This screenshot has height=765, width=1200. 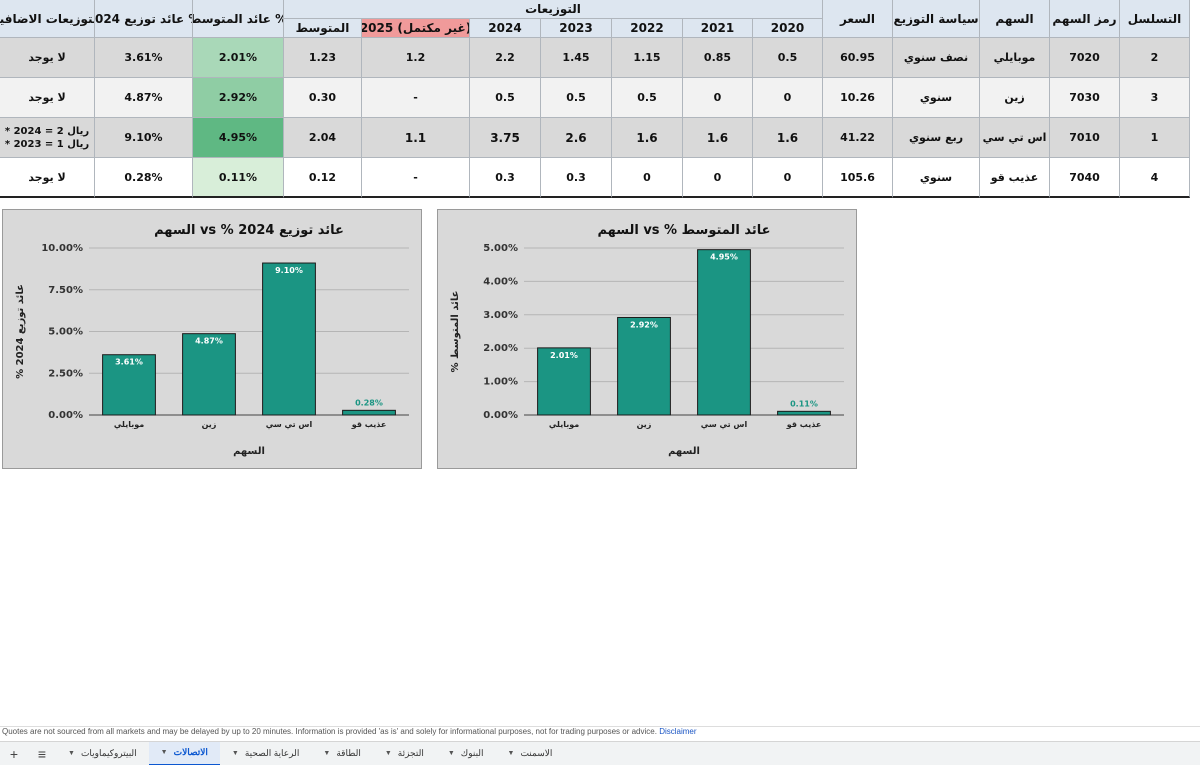 What do you see at coordinates (576, 28) in the screenshot?
I see `header-2023: 2023` at bounding box center [576, 28].